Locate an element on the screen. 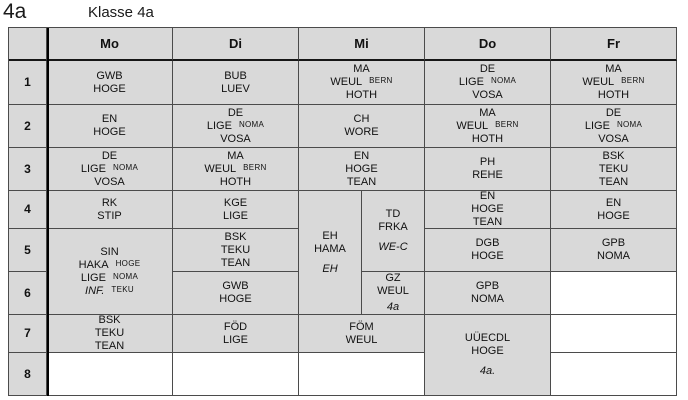 The width and height of the screenshot is (688, 400). lesson-cell-di-7: FÖD LIGE is located at coordinates (236, 334).